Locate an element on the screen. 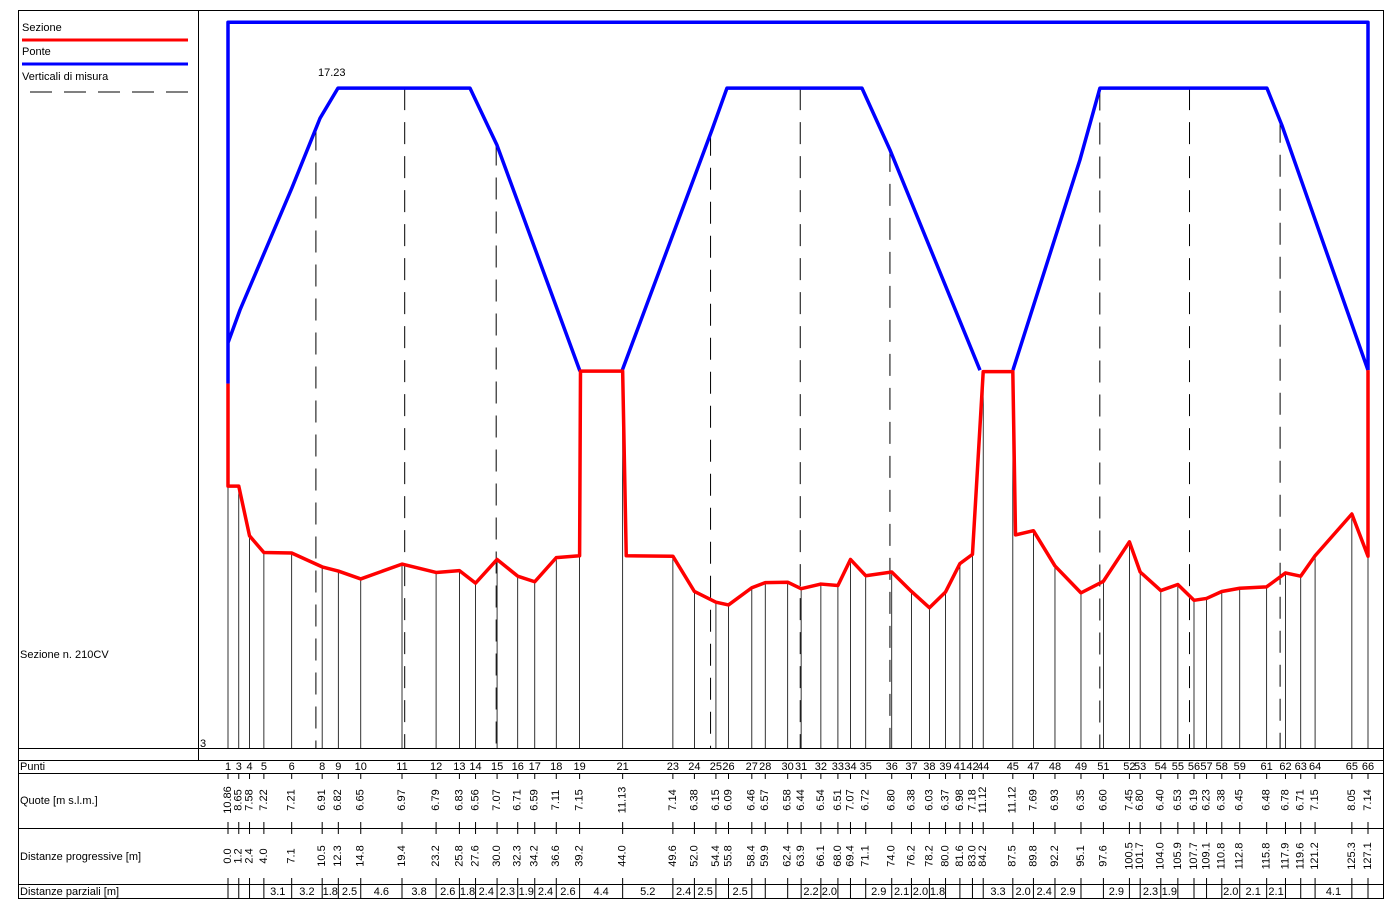 The image size is (1389, 899). quote-label: 6.98 is located at coordinates (960, 799).